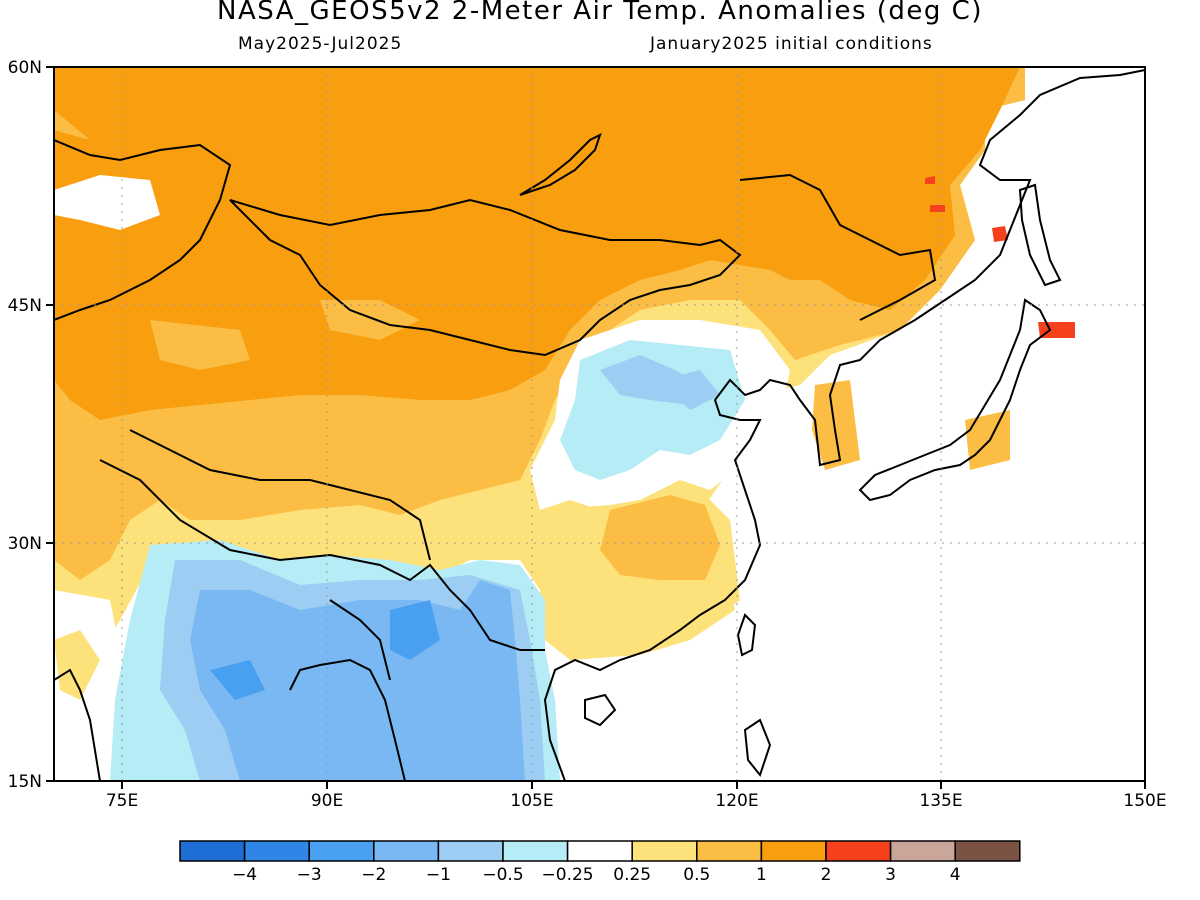 Image resolution: width=1200 pixels, height=900 pixels. I want to click on colorbar-label: −1, so click(438, 875).